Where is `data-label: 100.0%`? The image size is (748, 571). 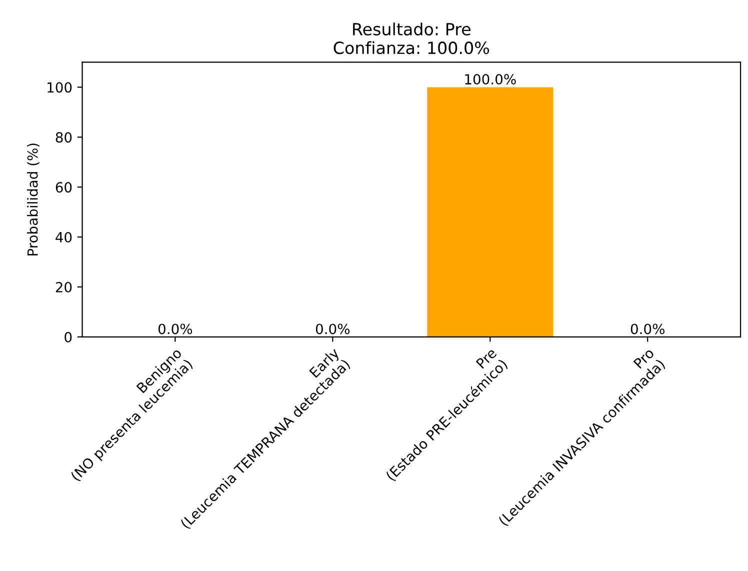
data-label: 100.0% is located at coordinates (490, 79).